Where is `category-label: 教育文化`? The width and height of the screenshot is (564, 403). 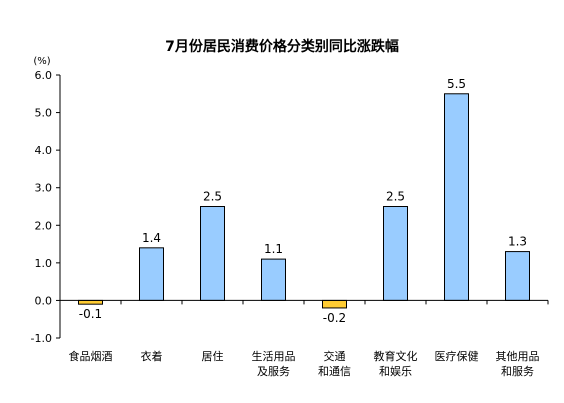
category-label: 教育文化 is located at coordinates (396, 356).